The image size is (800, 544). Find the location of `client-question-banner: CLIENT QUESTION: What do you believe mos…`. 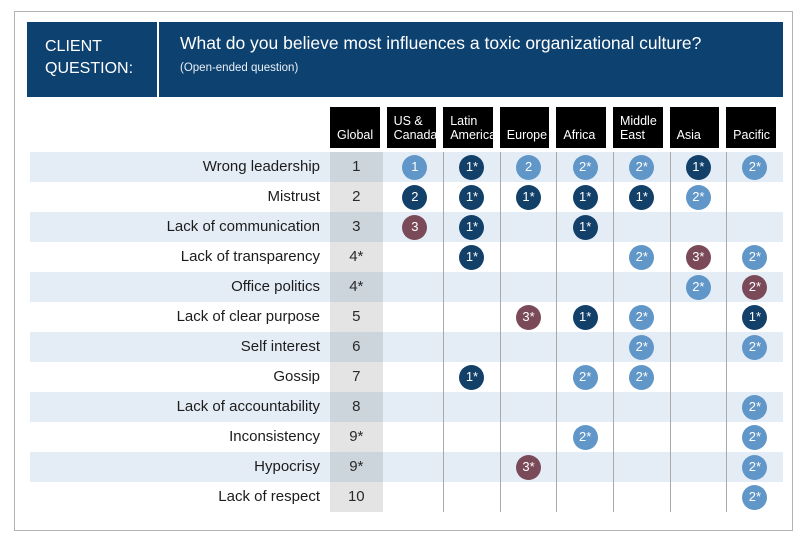

client-question-banner: CLIENT QUESTION: What do you believe mos… is located at coordinates (405, 59).